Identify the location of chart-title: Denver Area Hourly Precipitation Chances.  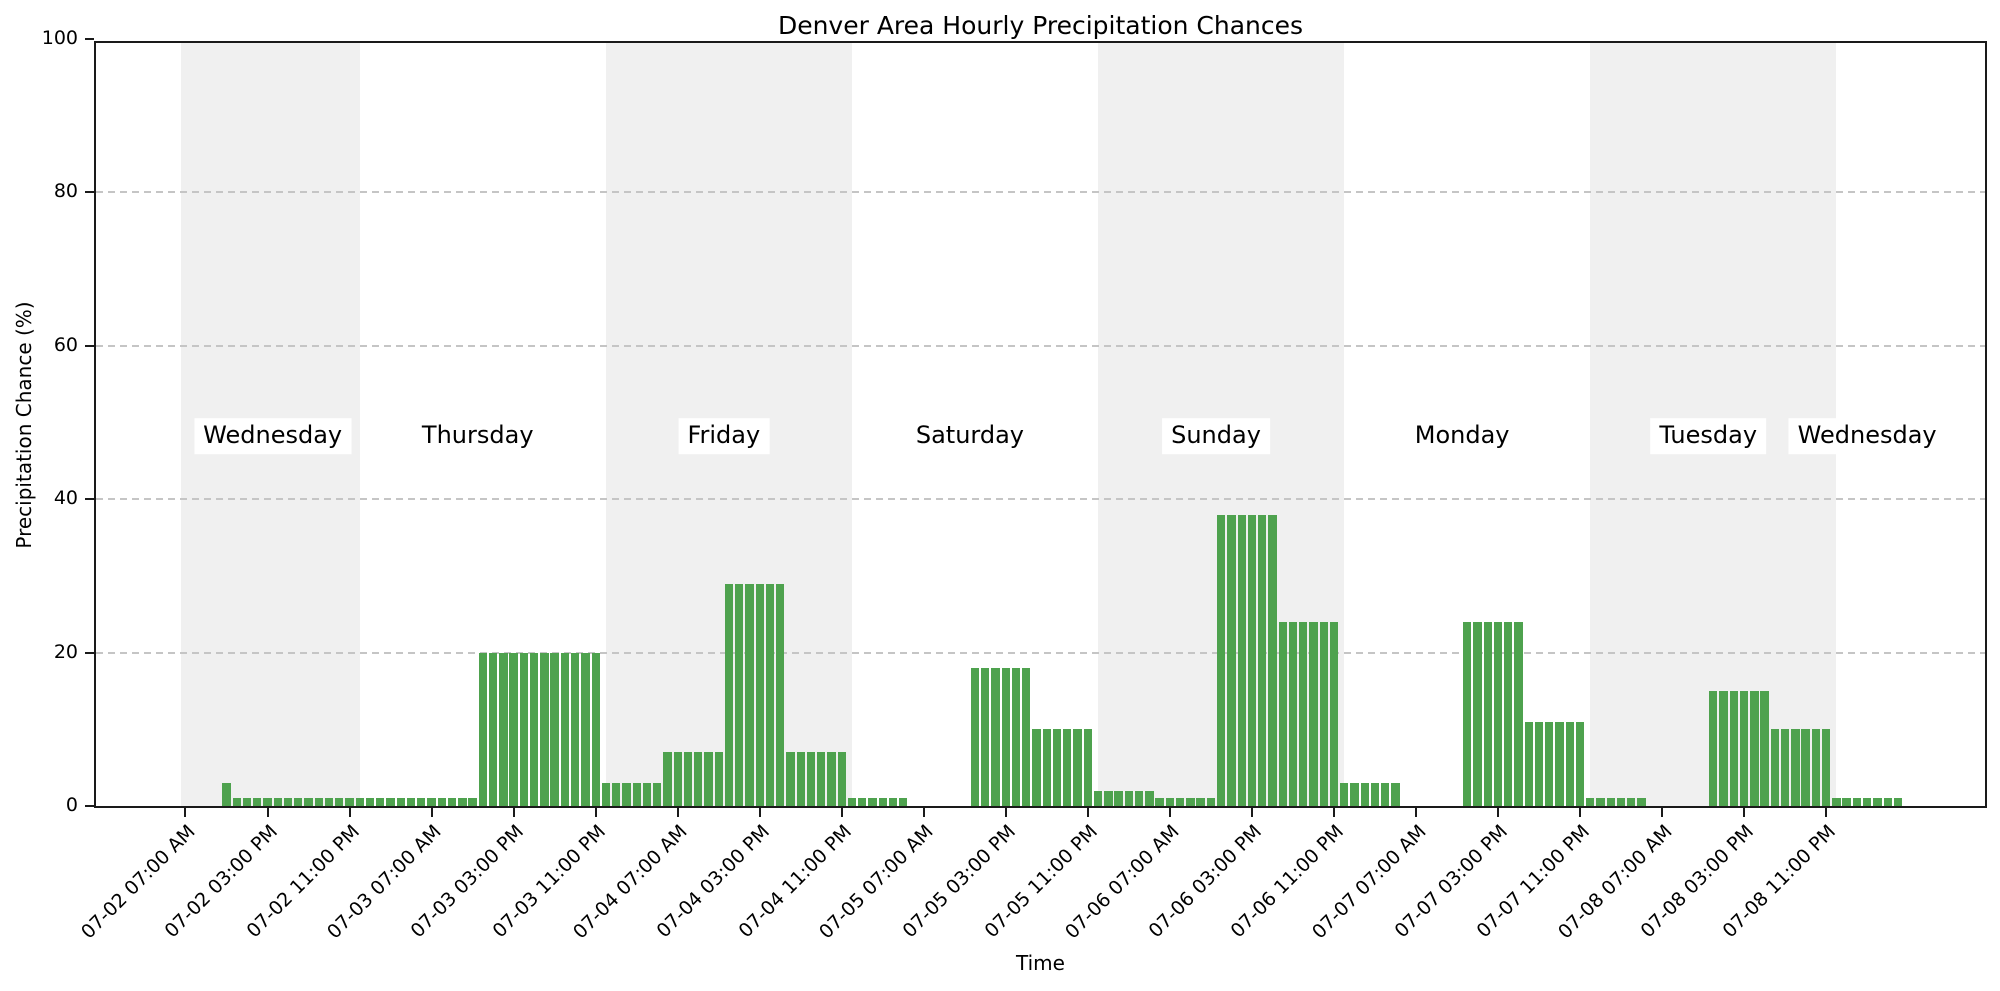
(1040, 25).